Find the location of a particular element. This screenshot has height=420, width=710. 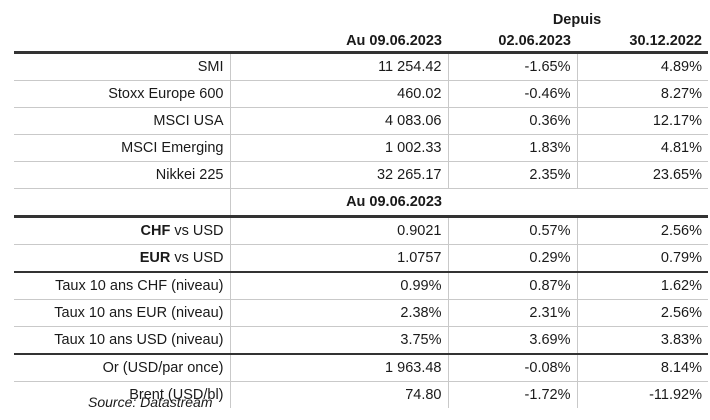

row-value: 0.9021 is located at coordinates (338, 230).